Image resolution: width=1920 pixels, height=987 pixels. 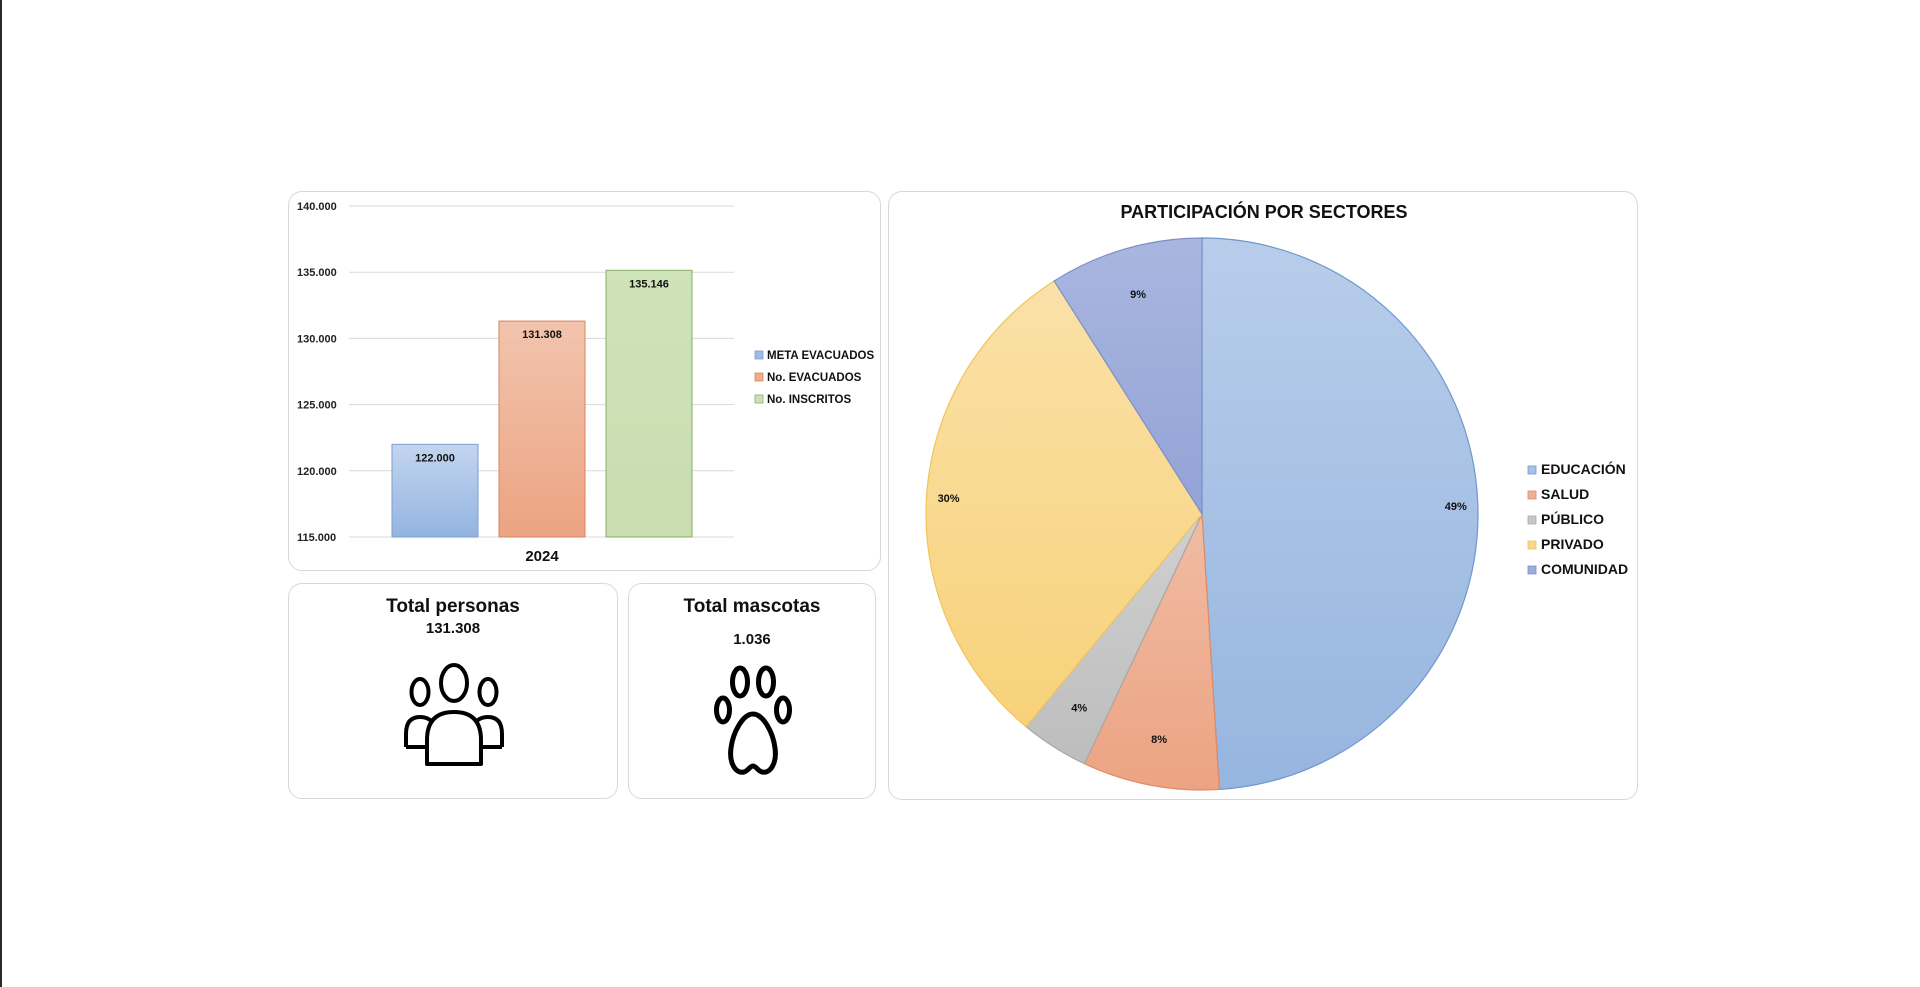 What do you see at coordinates (753, 720) in the screenshot?
I see `paw-icon` at bounding box center [753, 720].